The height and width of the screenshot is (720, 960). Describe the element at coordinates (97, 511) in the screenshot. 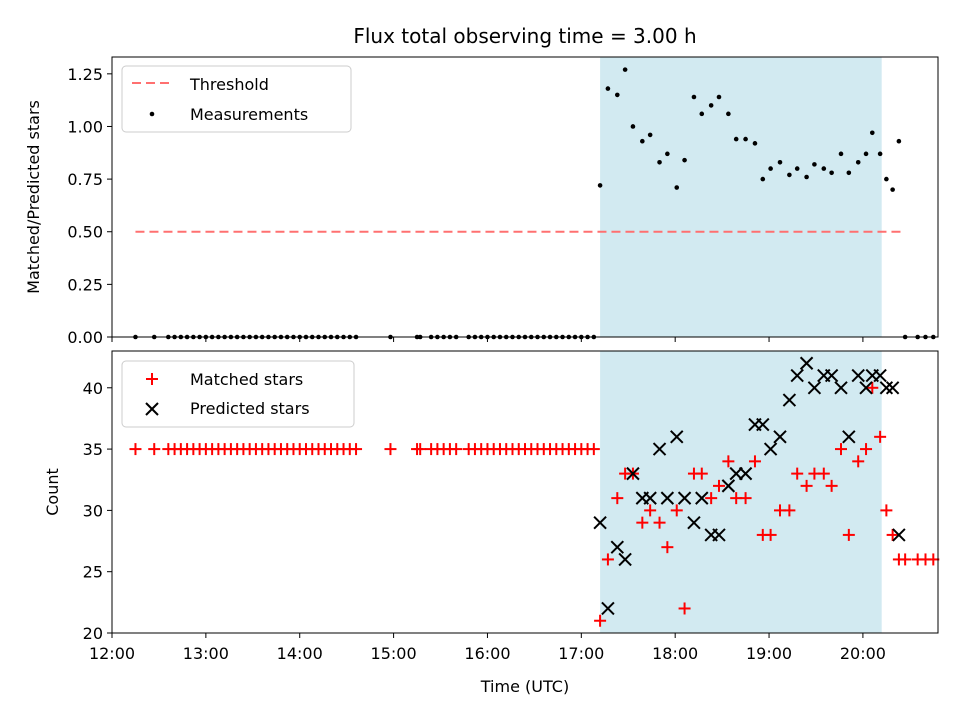

I see `bottom-y-ticks: 20 25 30 35 40` at that location.